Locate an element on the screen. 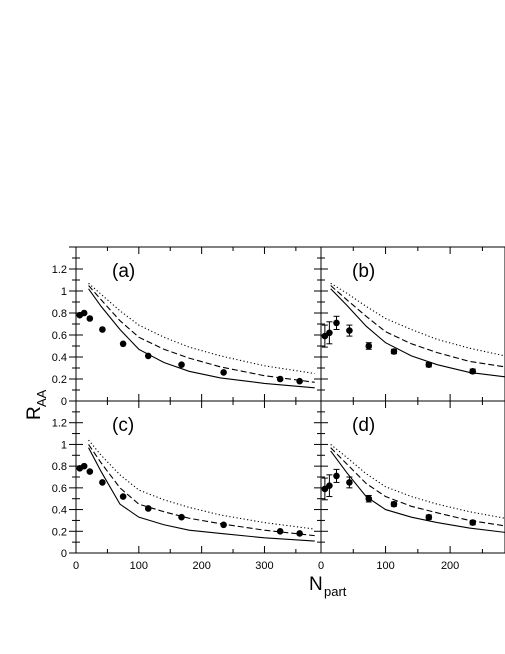 The width and height of the screenshot is (505, 654). panel-a: 0 0.2 0.4 0.6 0.8 1 1.2 (a) is located at coordinates (187, 327).